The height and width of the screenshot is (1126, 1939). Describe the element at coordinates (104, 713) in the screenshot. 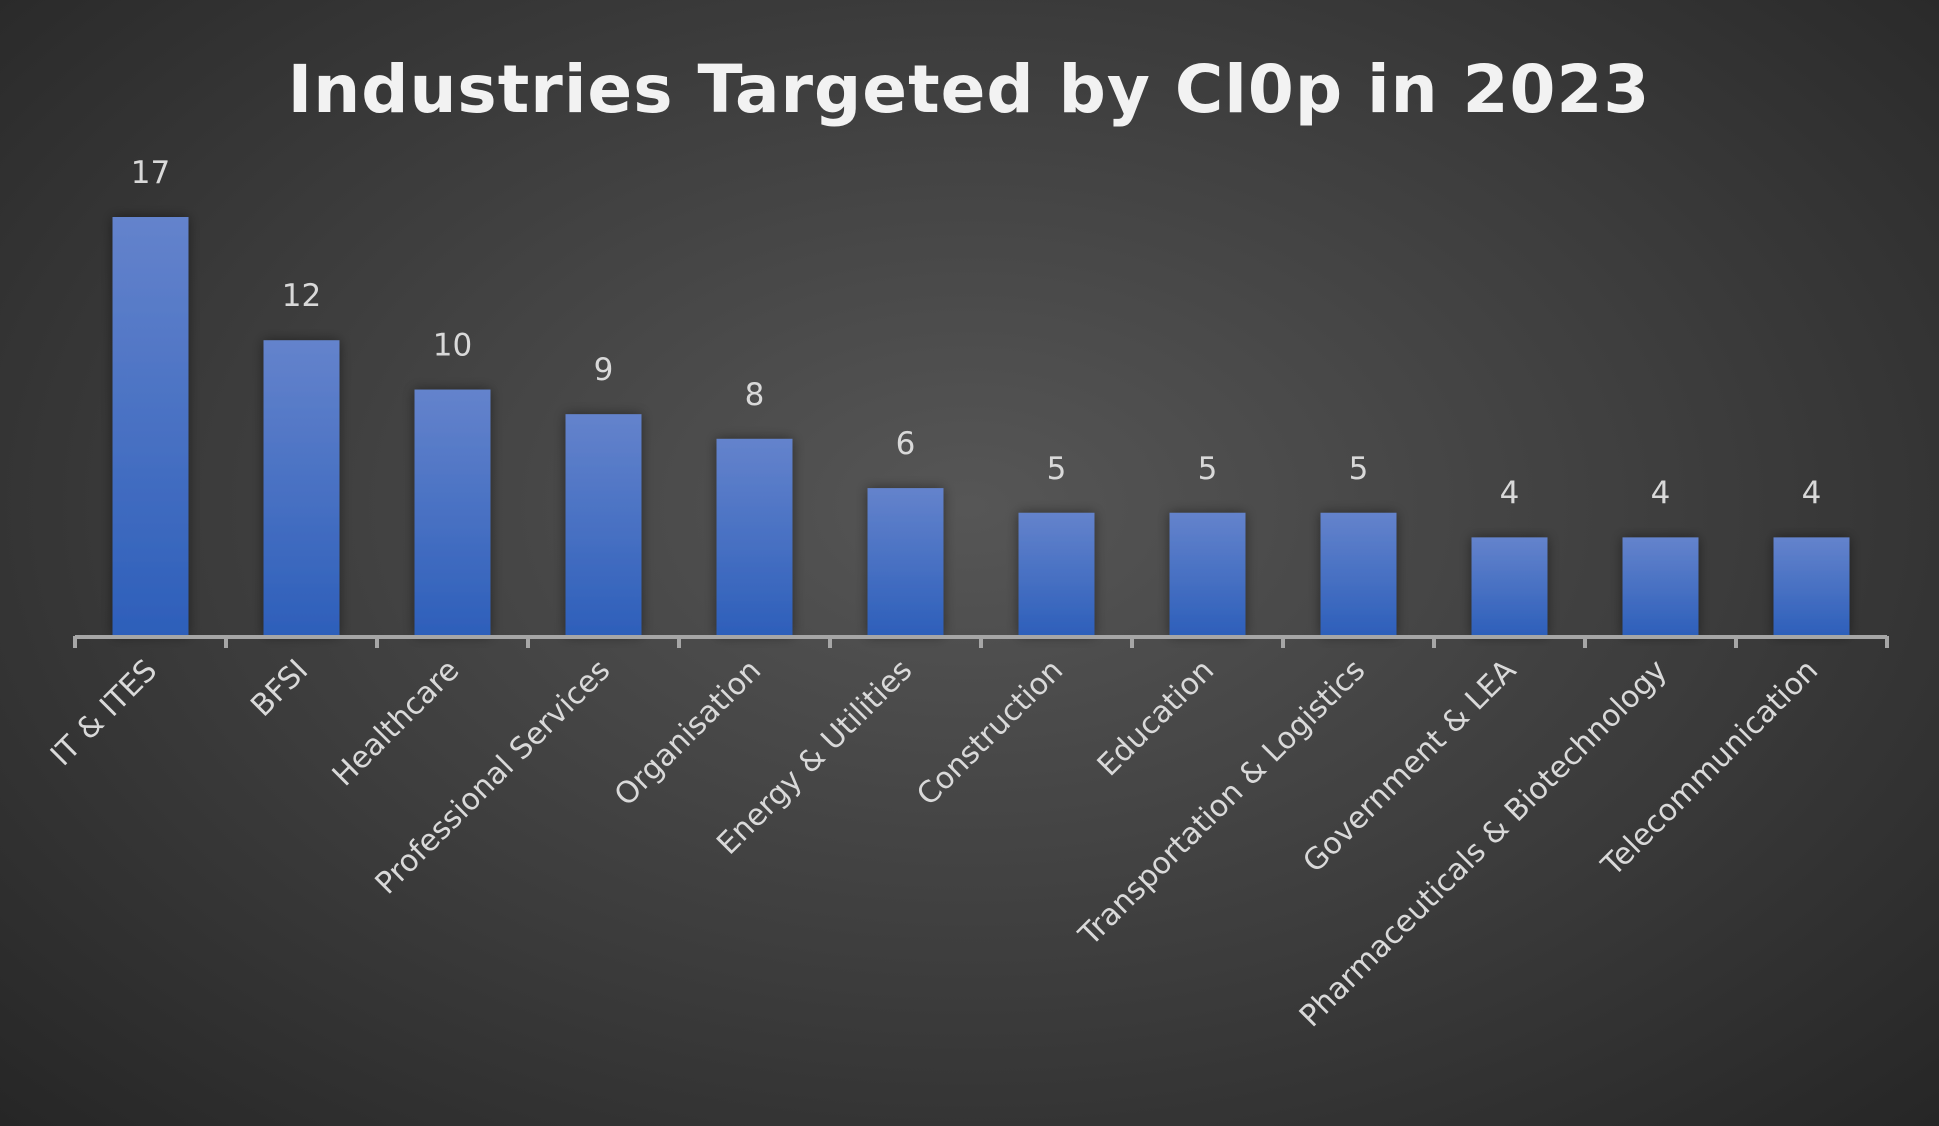

I see `x-tick-label: IT & ITES` at that location.